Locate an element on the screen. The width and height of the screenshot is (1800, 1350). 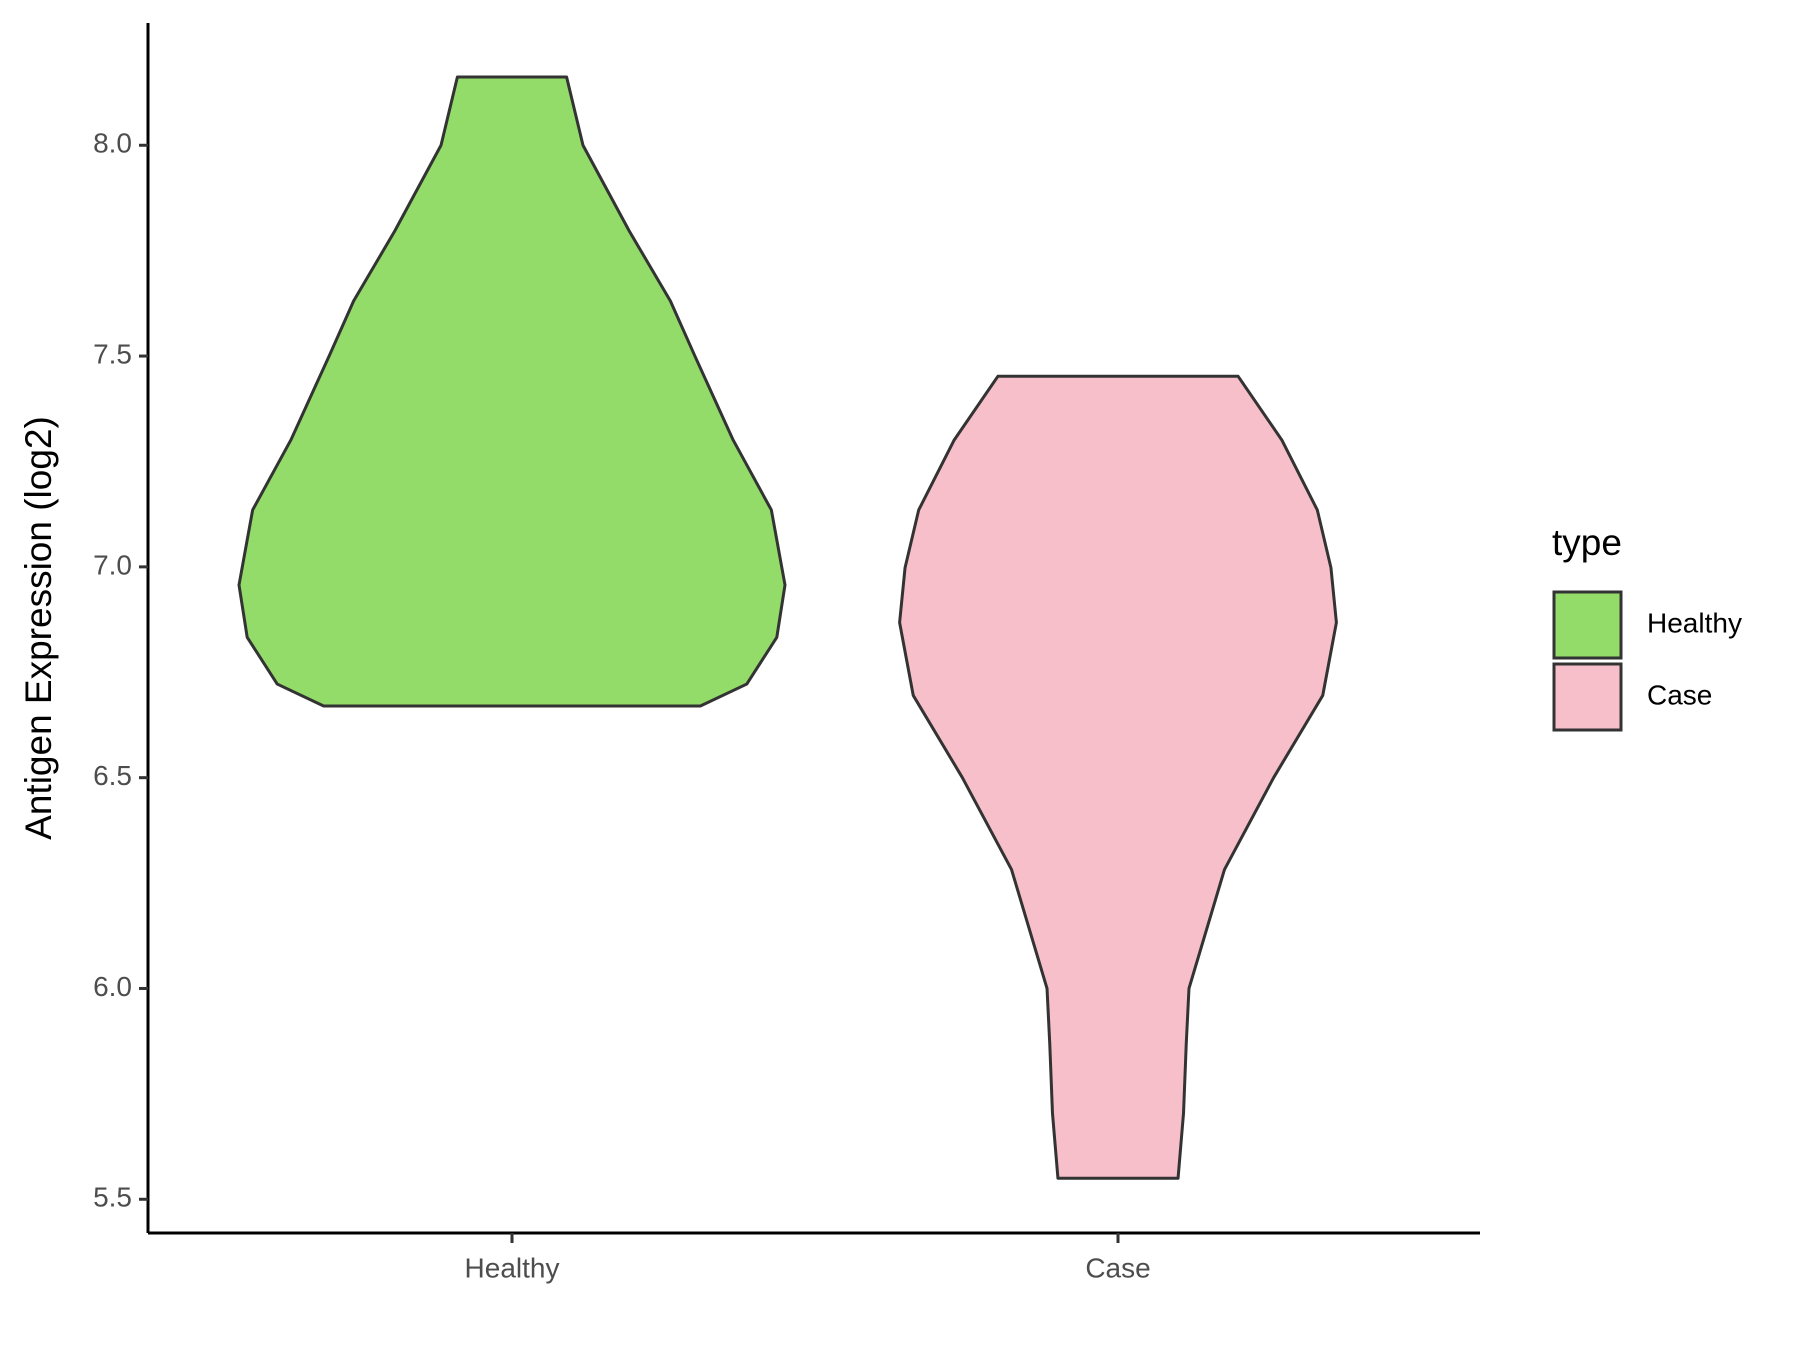
y-tick-label: 7.0 is located at coordinates (112, 564).